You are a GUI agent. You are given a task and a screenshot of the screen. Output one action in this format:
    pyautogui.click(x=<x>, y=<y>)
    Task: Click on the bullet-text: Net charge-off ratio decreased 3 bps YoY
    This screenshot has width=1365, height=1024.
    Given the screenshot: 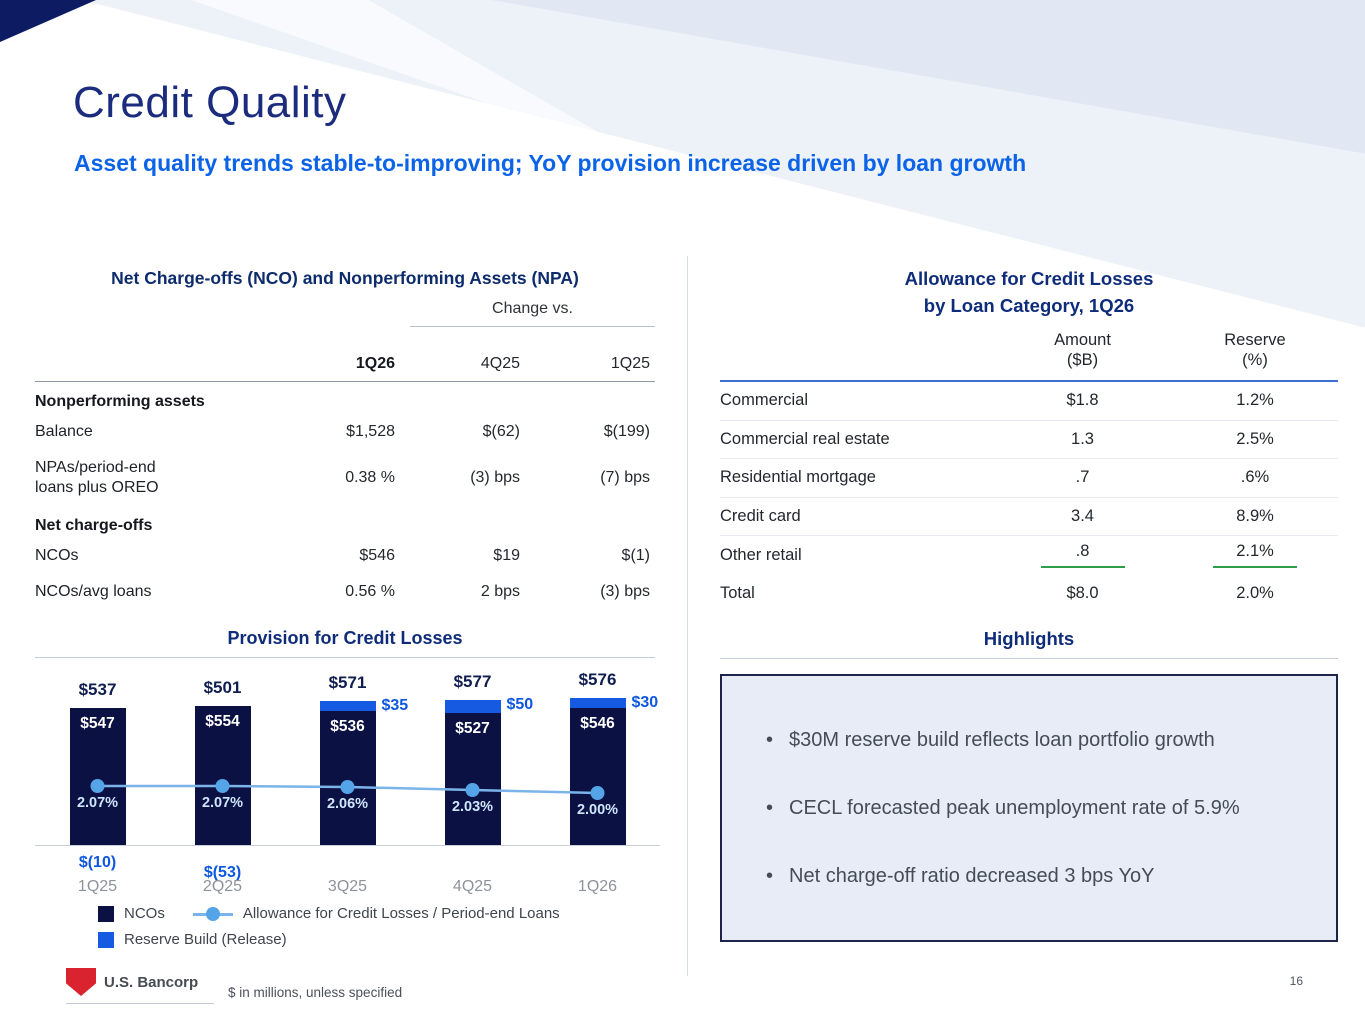 What is the action you would take?
    pyautogui.click(x=972, y=876)
    